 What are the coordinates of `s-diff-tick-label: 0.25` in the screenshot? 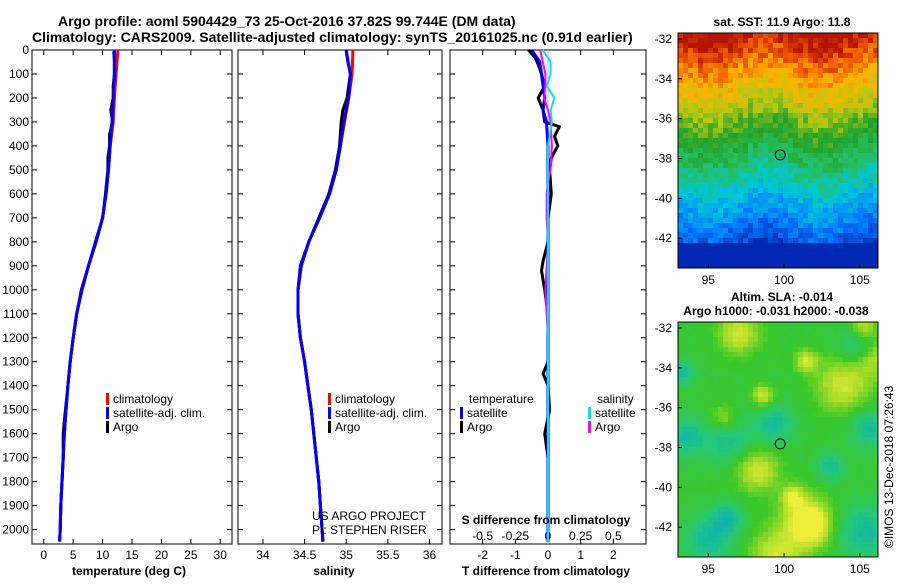 It's located at (581, 536).